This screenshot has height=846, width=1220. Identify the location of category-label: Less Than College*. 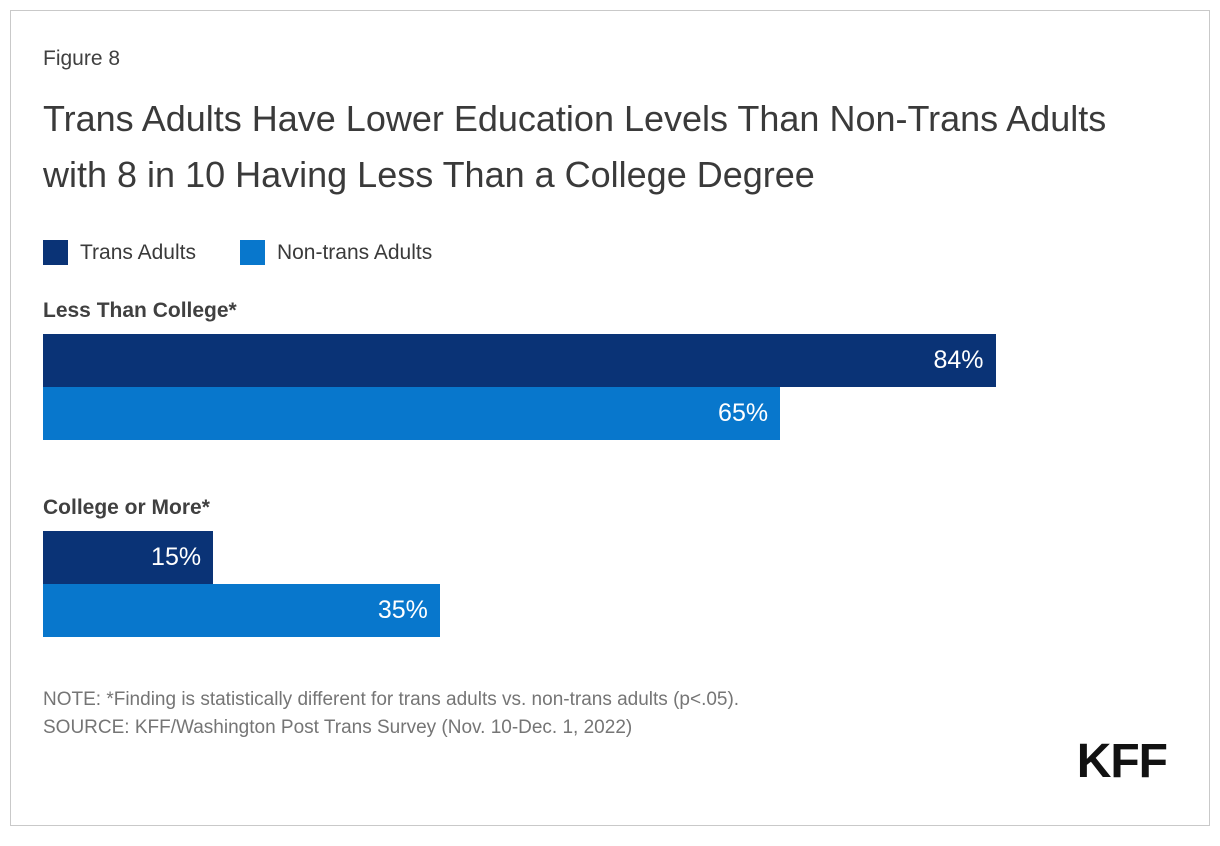
(140, 310).